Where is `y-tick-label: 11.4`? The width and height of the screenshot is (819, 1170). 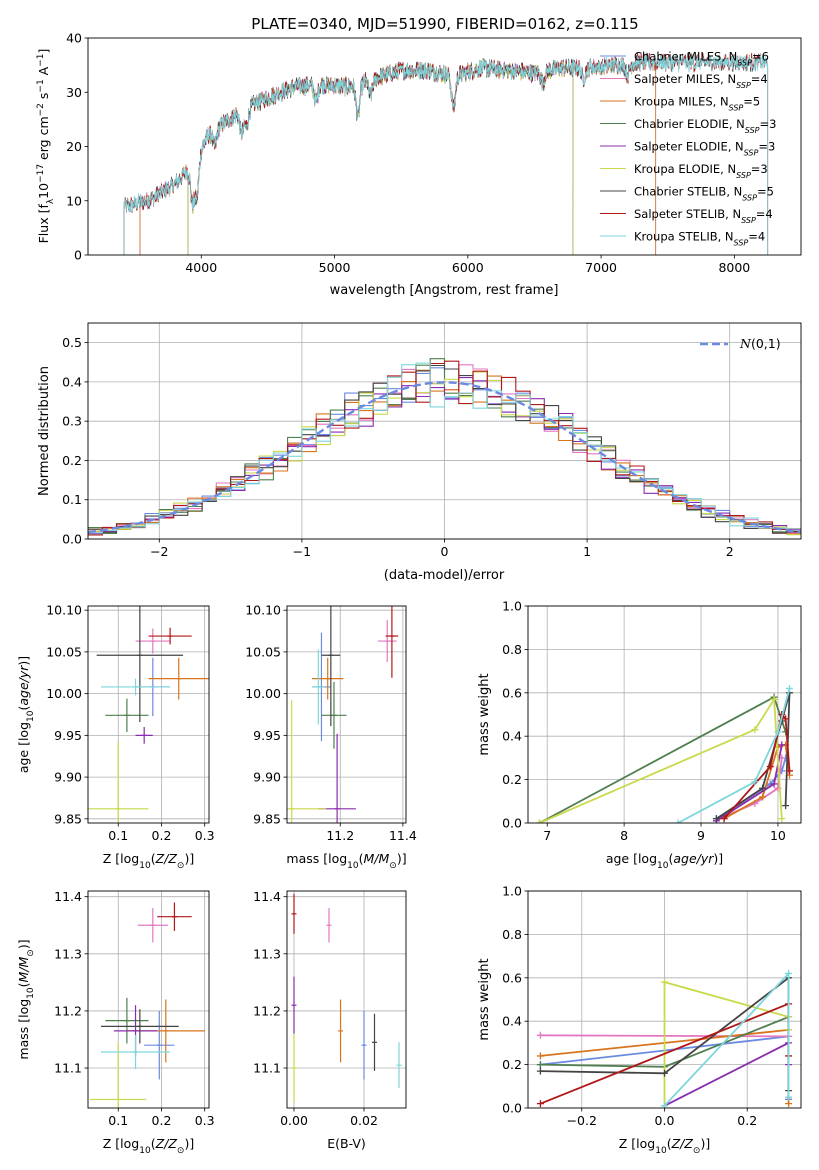
y-tick-label: 11.4 is located at coordinates (68, 896).